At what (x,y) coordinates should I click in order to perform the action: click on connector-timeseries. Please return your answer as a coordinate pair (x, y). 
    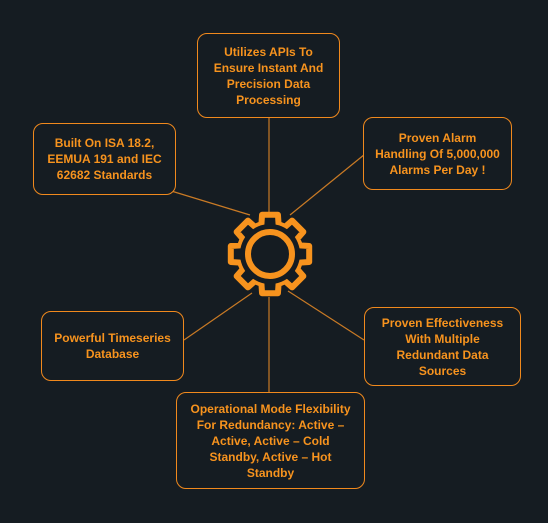
    Looking at the image, I should click on (218, 316).